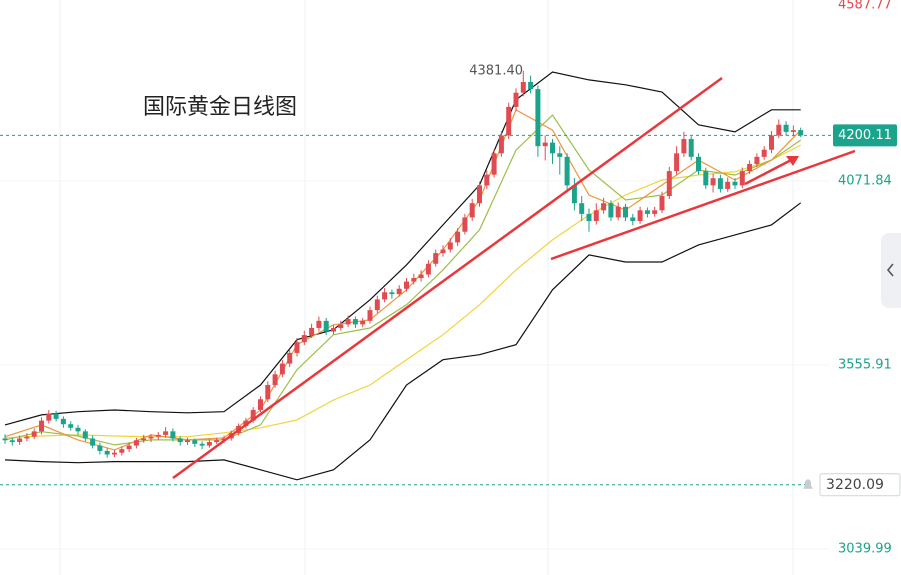  What do you see at coordinates (855, 485) in the screenshot?
I see `alert-price-label: 3220.09` at bounding box center [855, 485].